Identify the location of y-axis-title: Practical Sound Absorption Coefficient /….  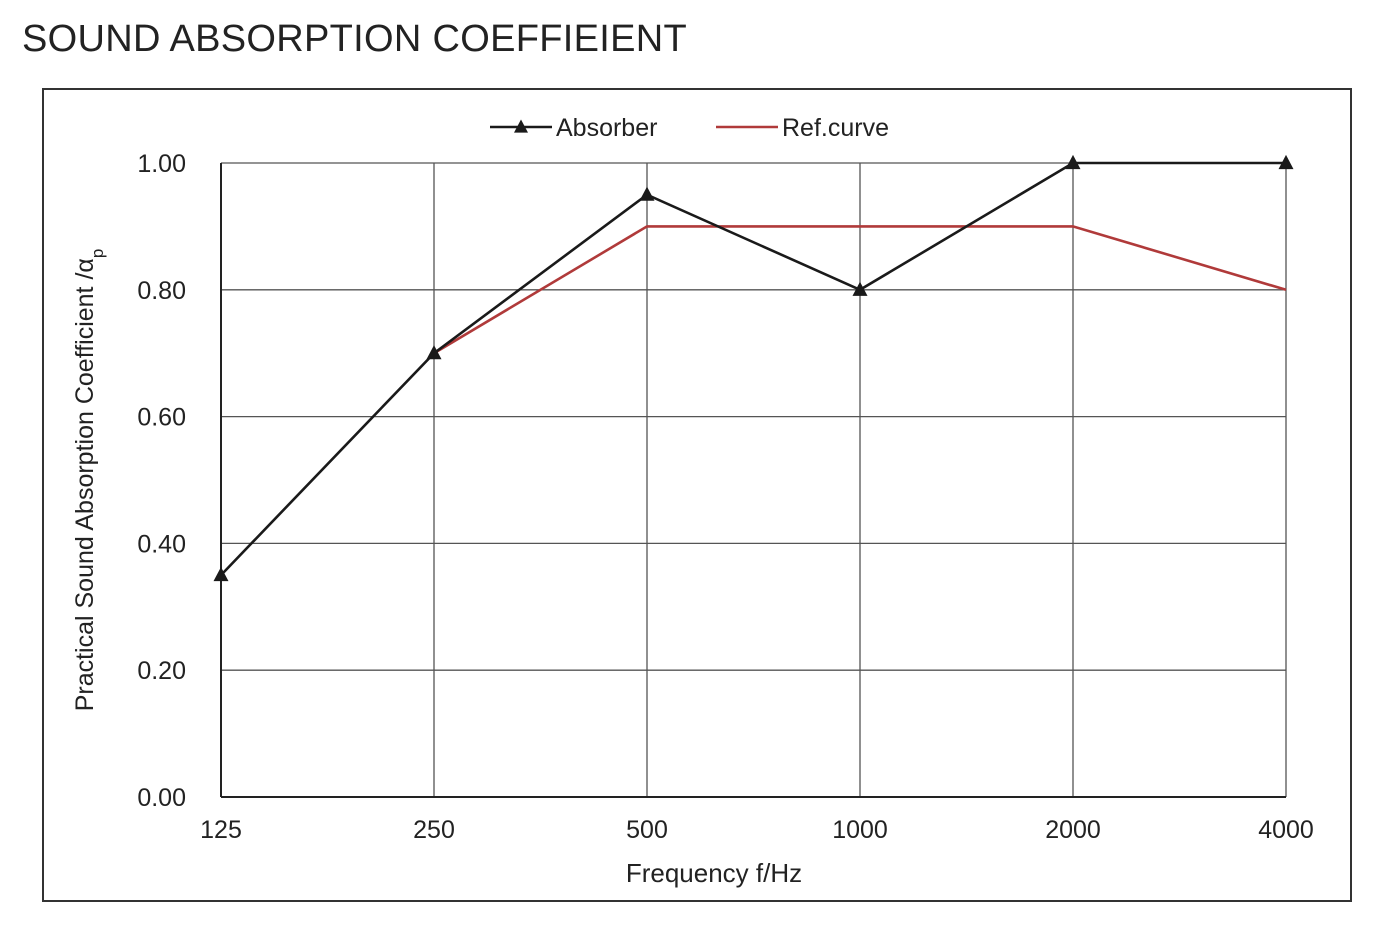
(89, 480).